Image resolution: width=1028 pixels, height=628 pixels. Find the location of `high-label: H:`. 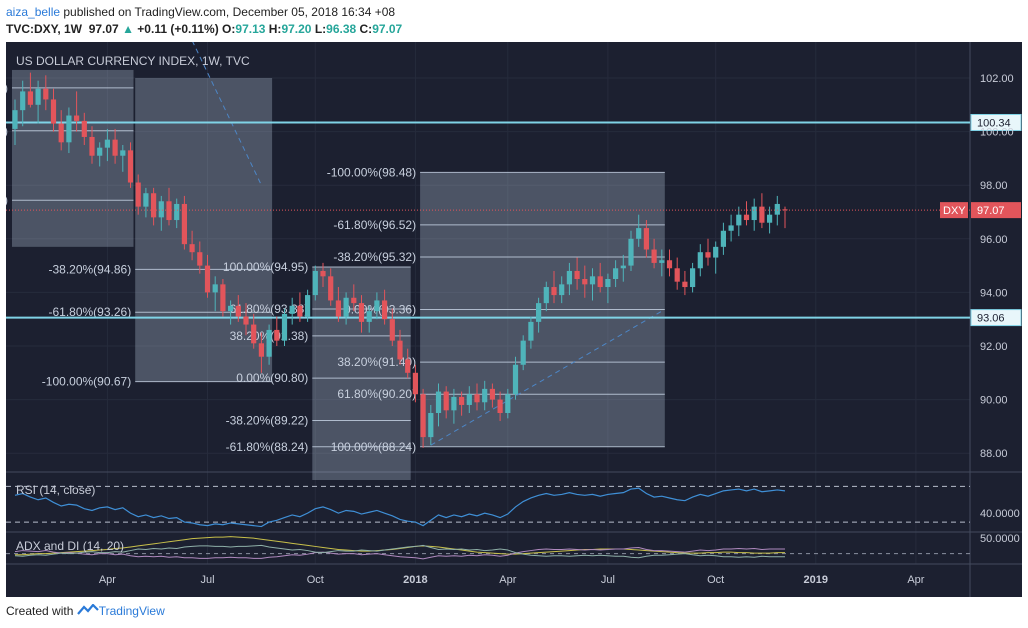

high-label: H: is located at coordinates (275, 29).